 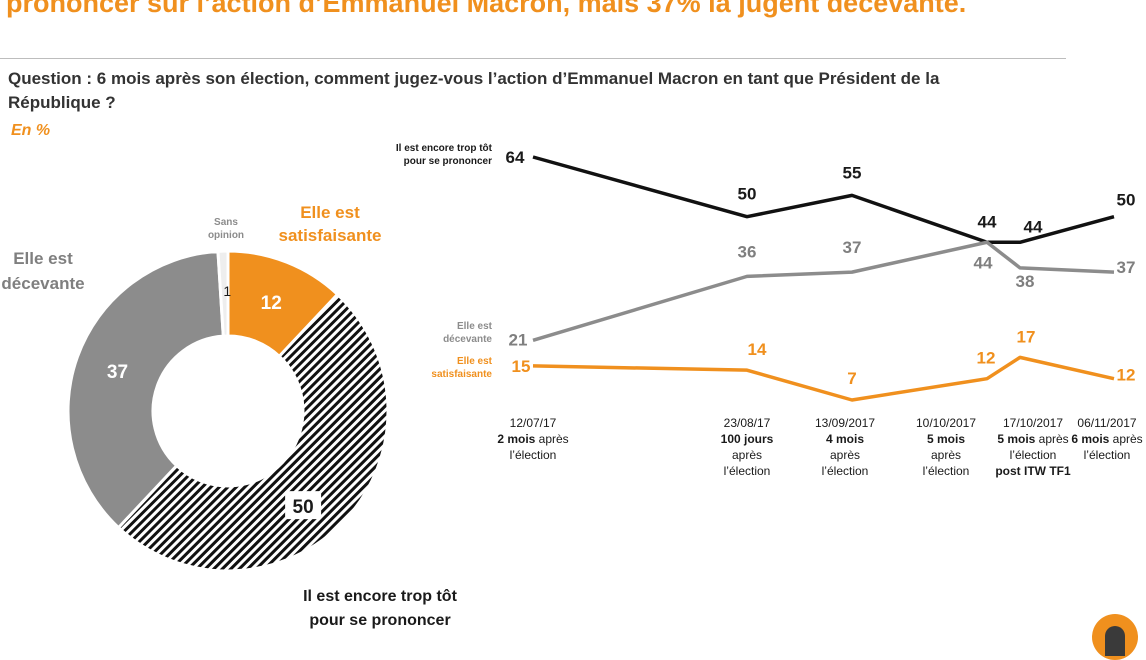 I want to click on donut-value-trop_tot: 50, so click(x=303, y=507).